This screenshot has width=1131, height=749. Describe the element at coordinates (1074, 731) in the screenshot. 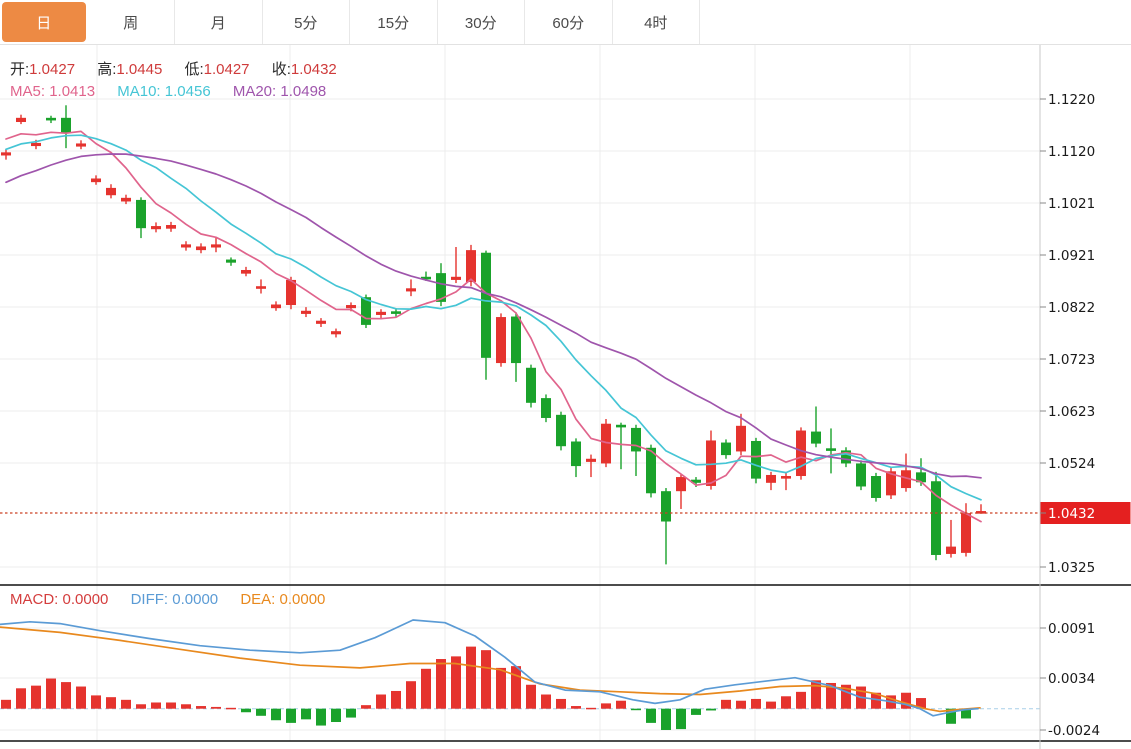

I see `svg-text: -0.0024` at that location.